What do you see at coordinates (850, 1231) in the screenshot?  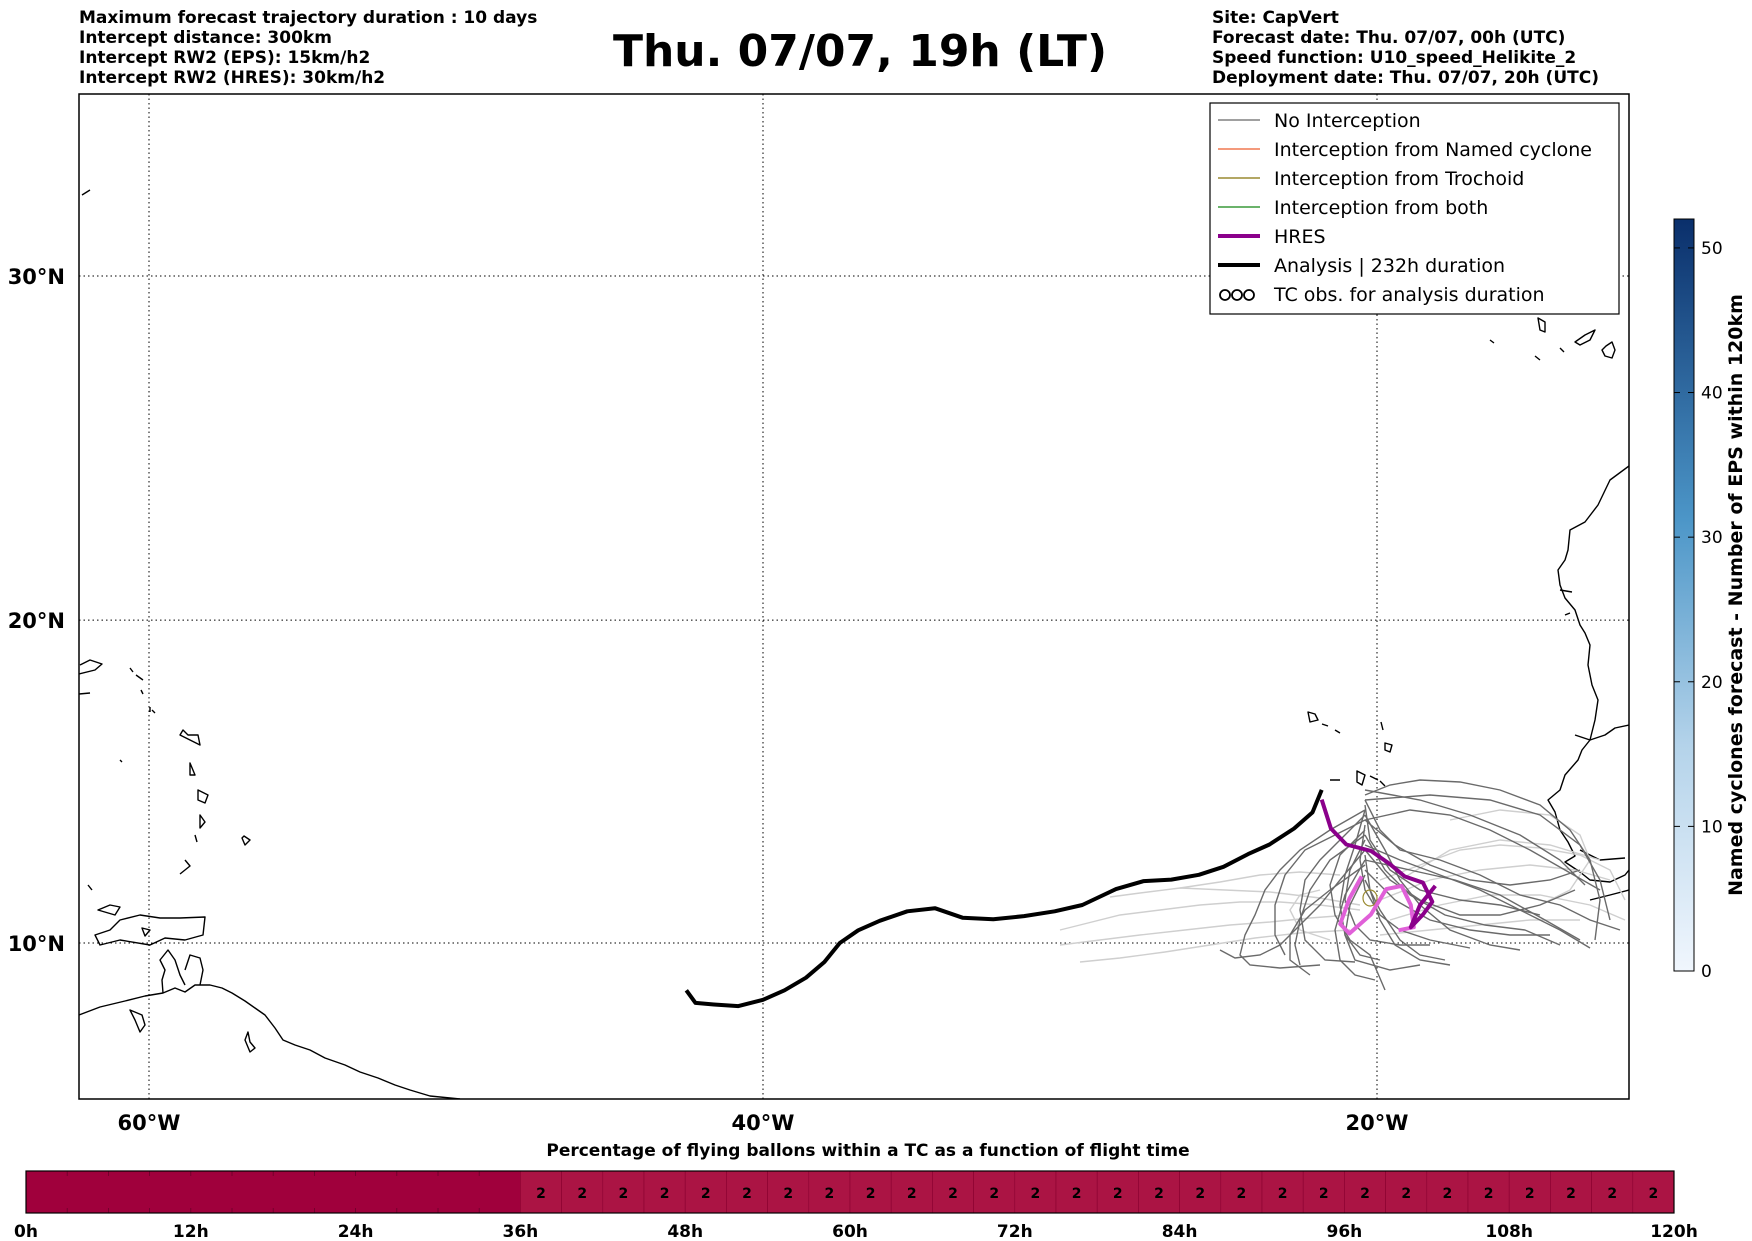 I see `timebar-tick-label: 60h` at bounding box center [850, 1231].